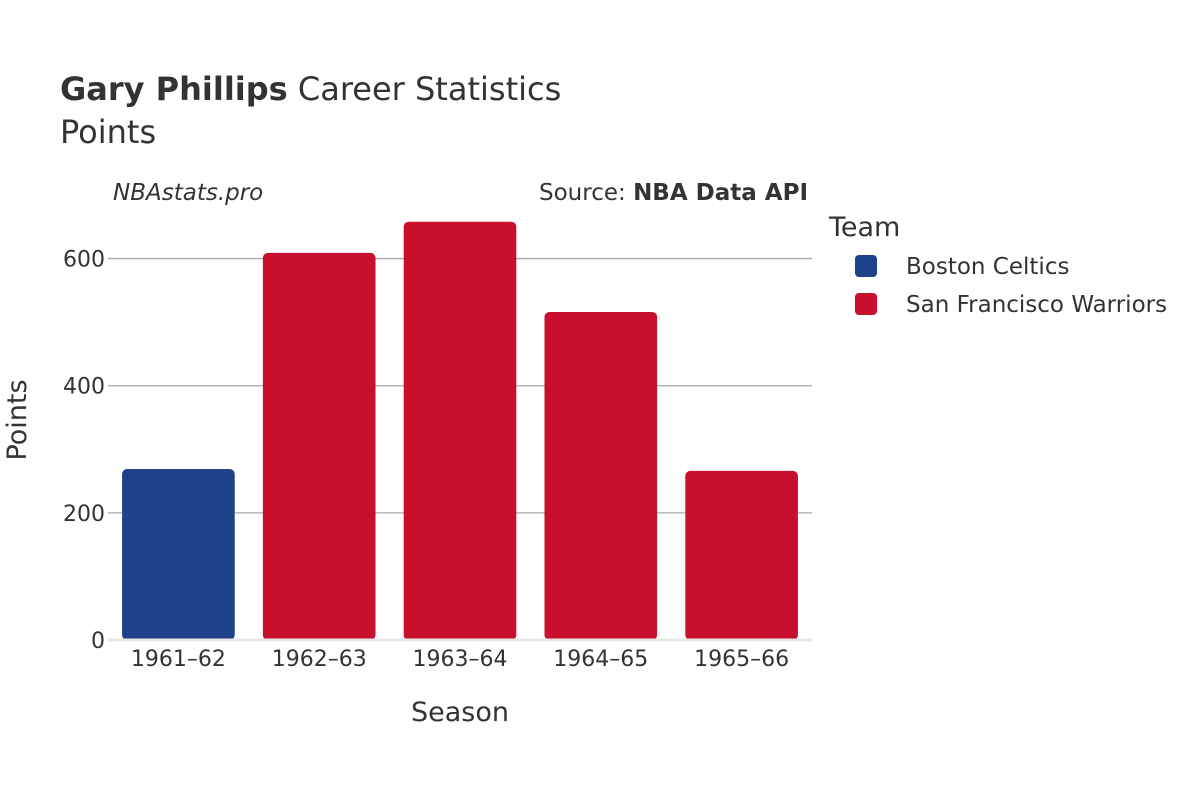  What do you see at coordinates (319, 659) in the screenshot?
I see `x-tick-label: 1962–63` at bounding box center [319, 659].